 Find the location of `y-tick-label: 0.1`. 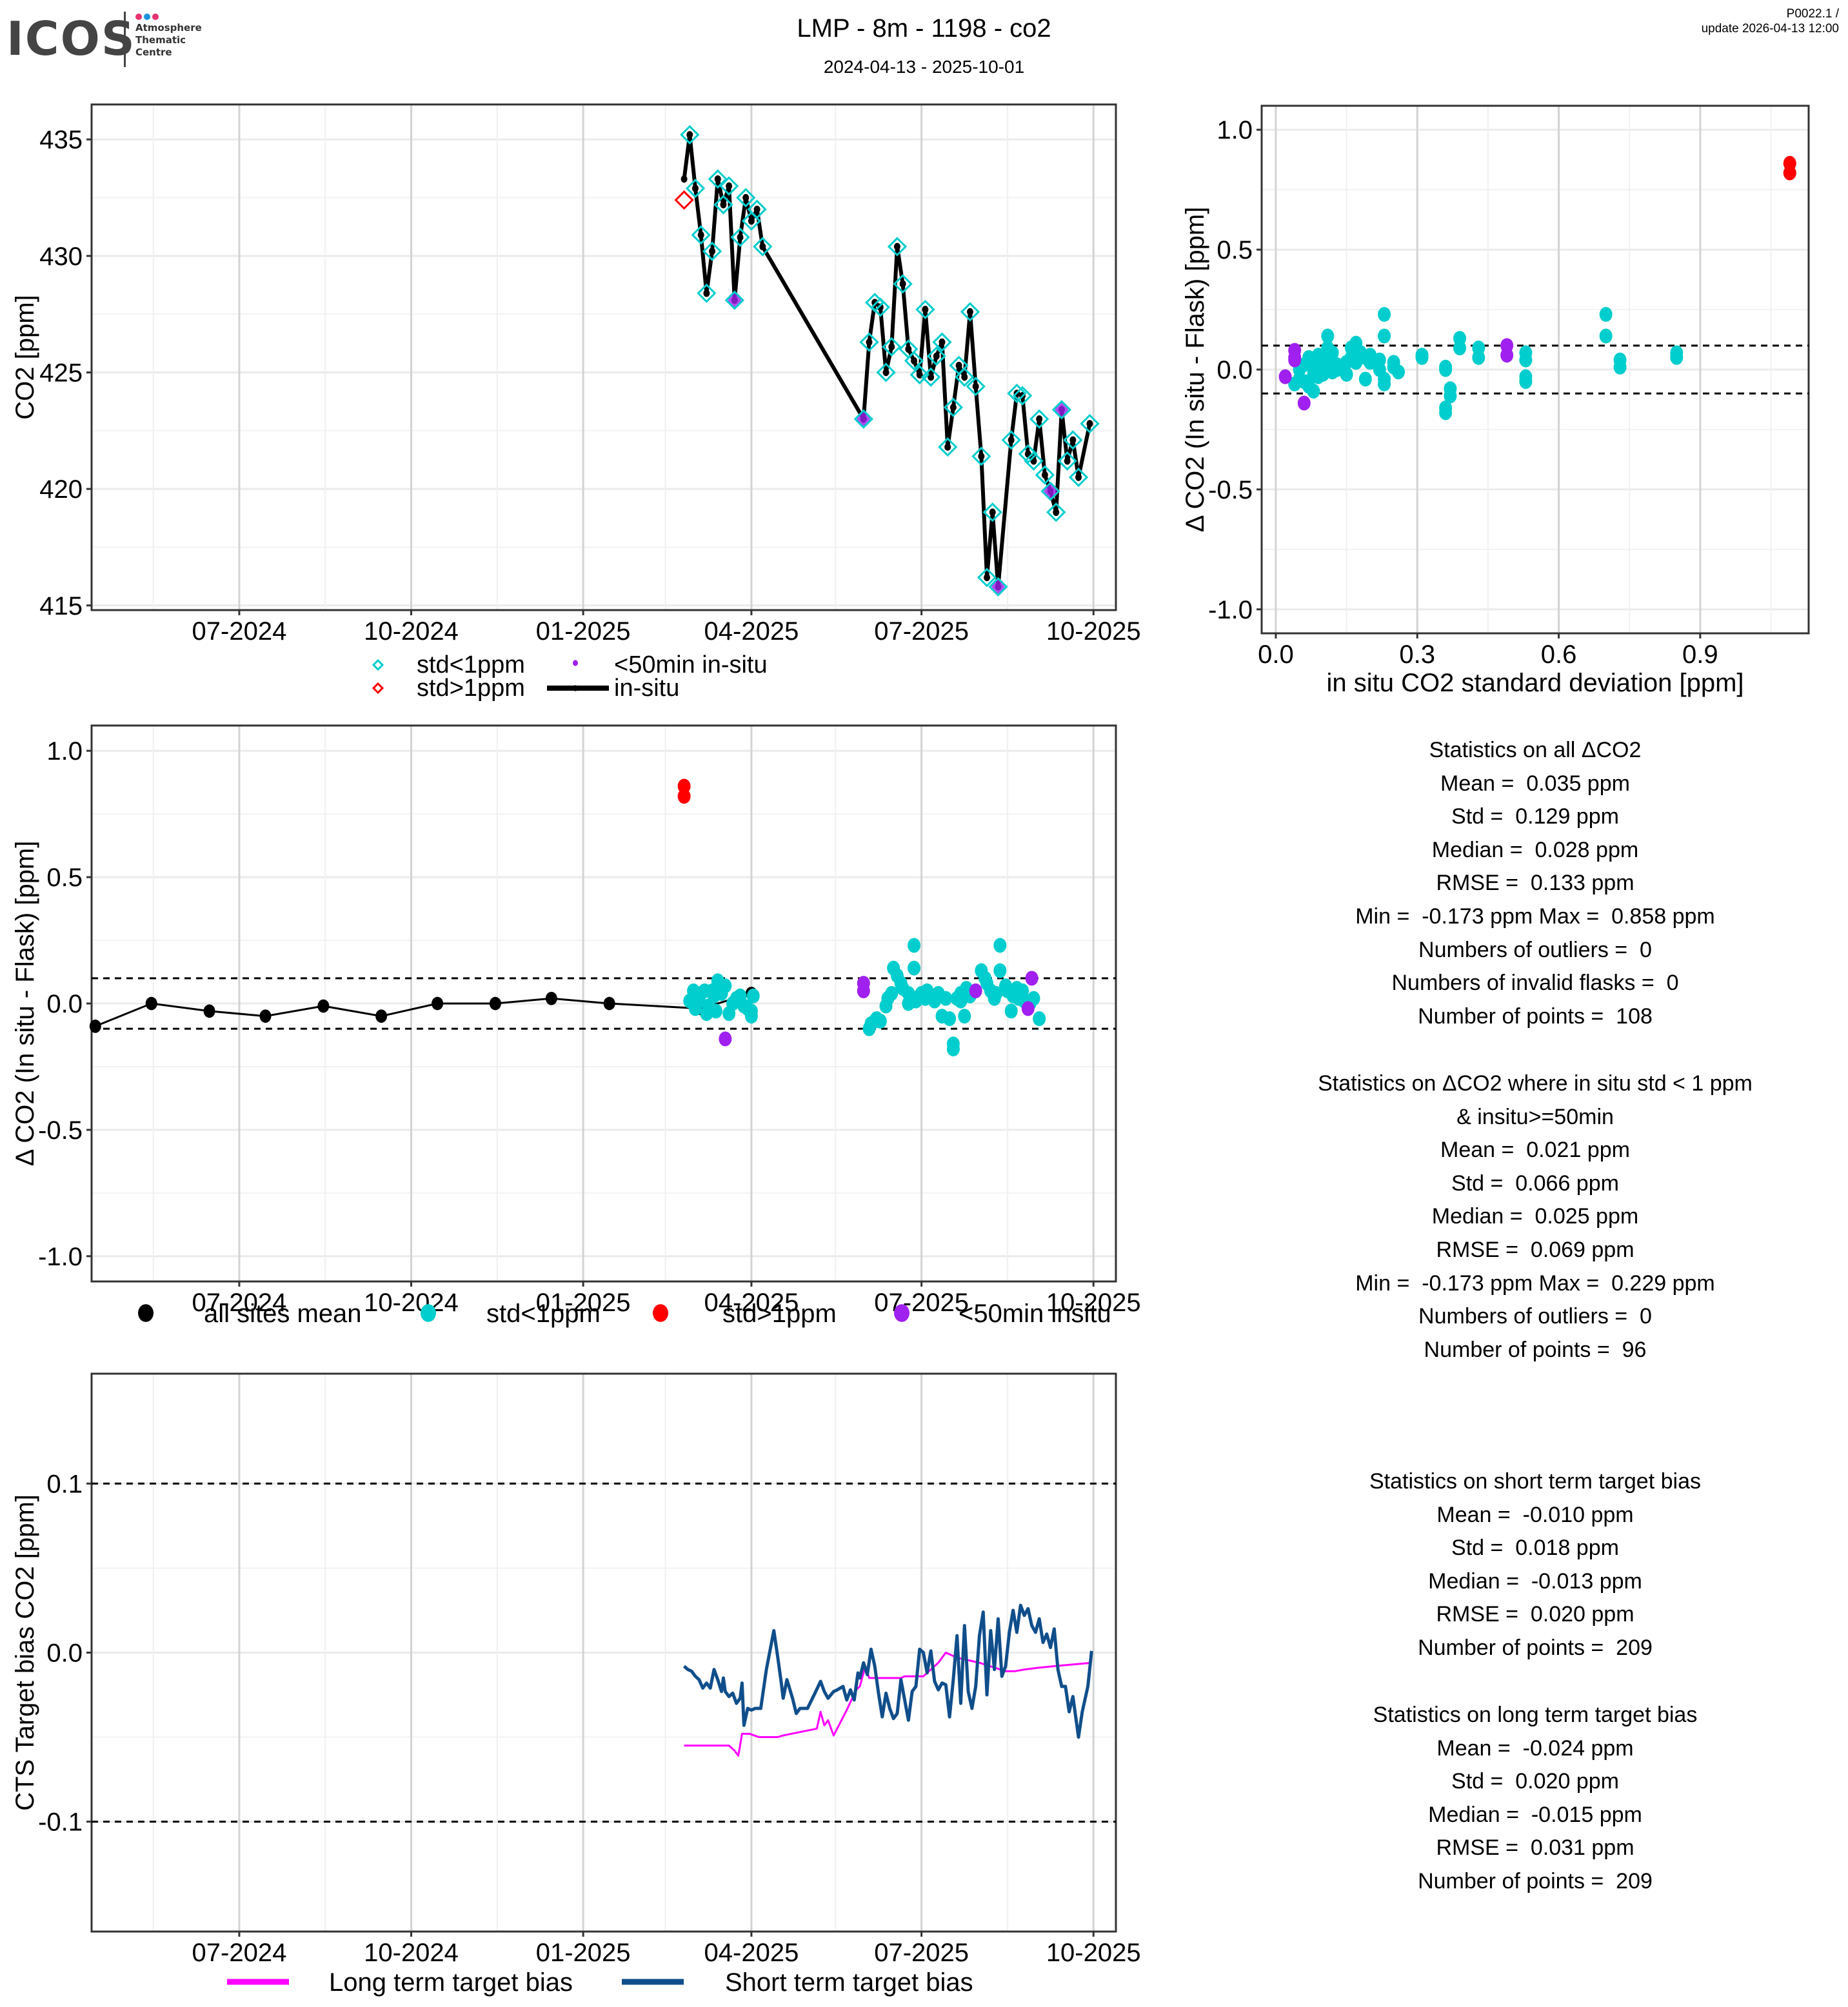

y-tick-label: 0.1 is located at coordinates (64, 1484).